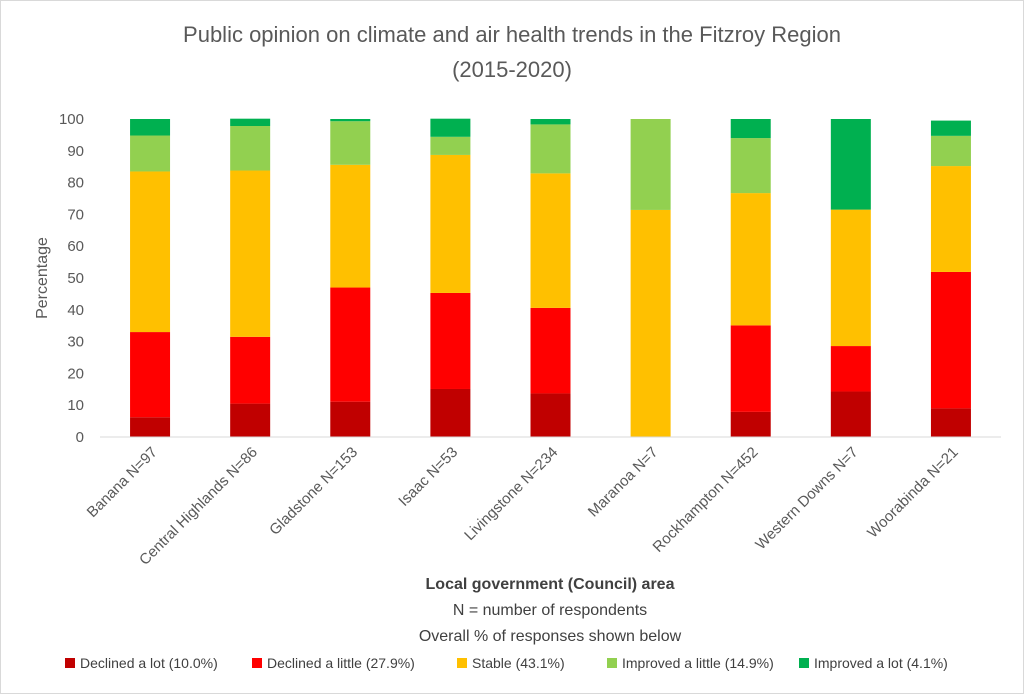 Image resolution: width=1024 pixels, height=694 pixels. What do you see at coordinates (80, 437) in the screenshot?
I see `y-tick-label: 0` at bounding box center [80, 437].